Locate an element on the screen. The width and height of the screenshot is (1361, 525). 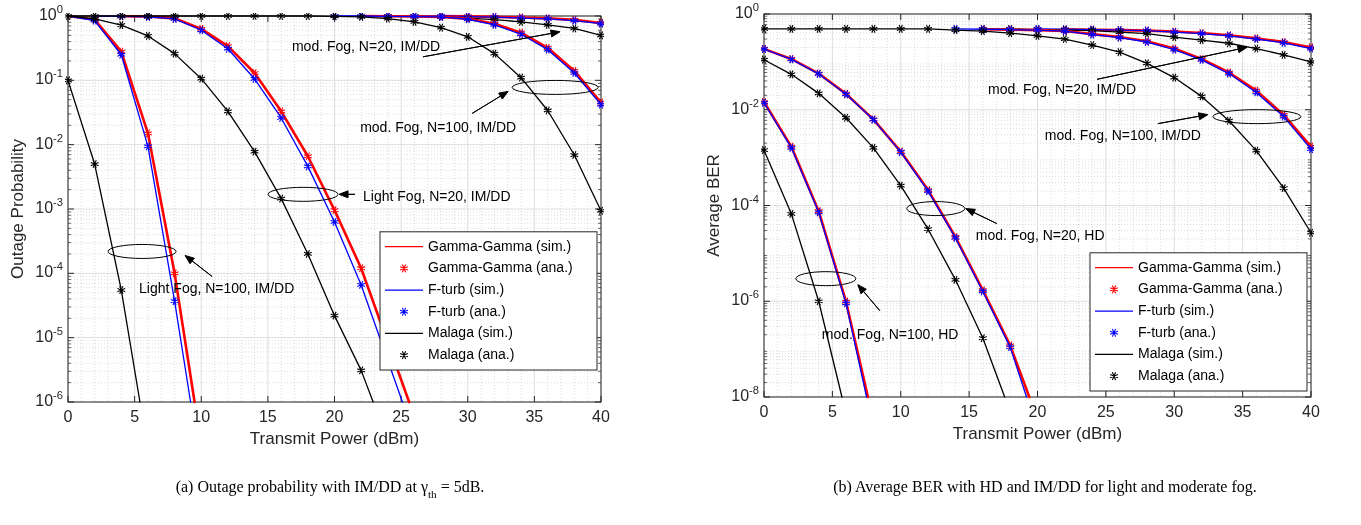
y-tick-label: 10$^{-8}$ is located at coordinates (745, 394).